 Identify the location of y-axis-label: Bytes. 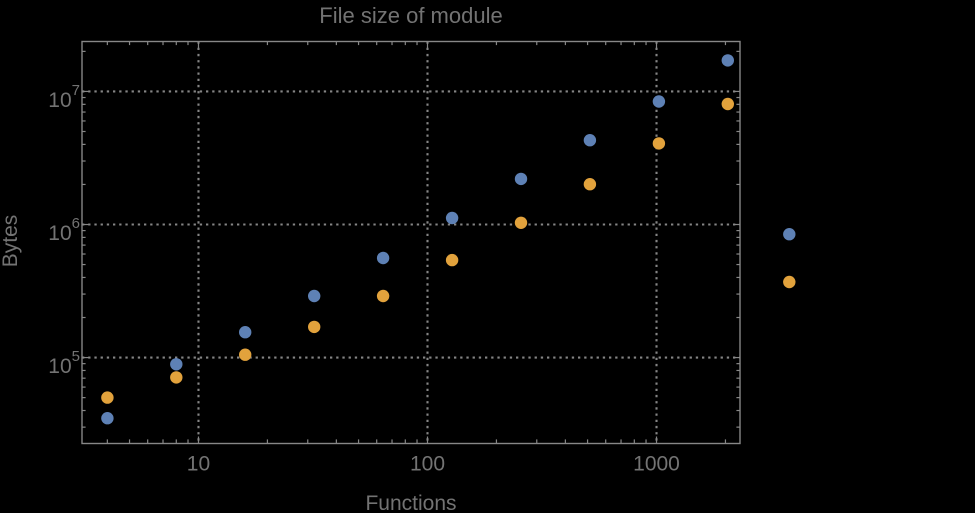
(11, 241).